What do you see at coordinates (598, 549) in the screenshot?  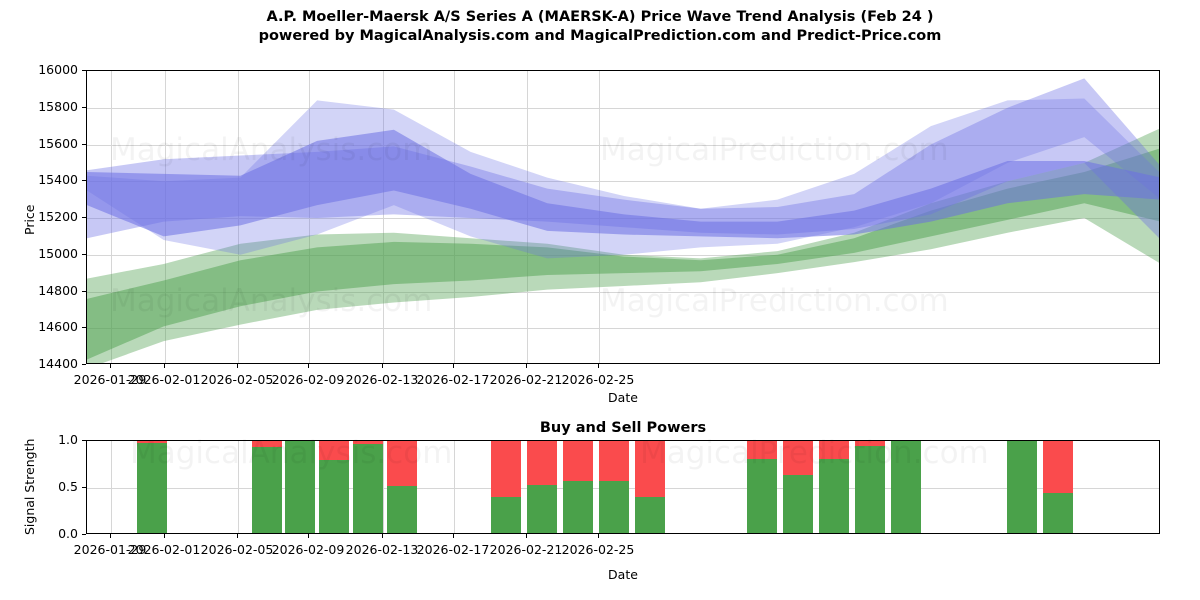 I see `signal-xtick-label: 2026-02-25` at bounding box center [598, 549].